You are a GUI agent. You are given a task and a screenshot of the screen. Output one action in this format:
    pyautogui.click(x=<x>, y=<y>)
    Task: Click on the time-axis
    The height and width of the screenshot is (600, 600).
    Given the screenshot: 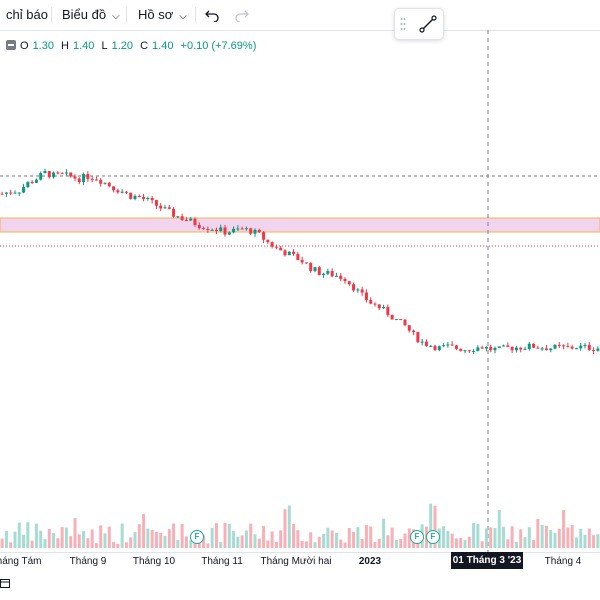 What is the action you would take?
    pyautogui.click(x=300, y=561)
    